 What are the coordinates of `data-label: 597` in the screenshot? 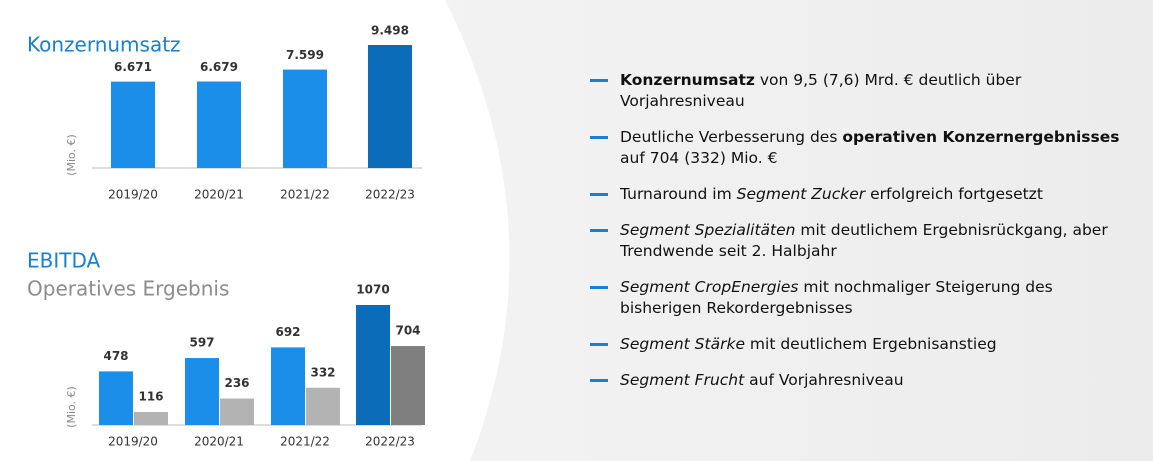 It's located at (201, 343).